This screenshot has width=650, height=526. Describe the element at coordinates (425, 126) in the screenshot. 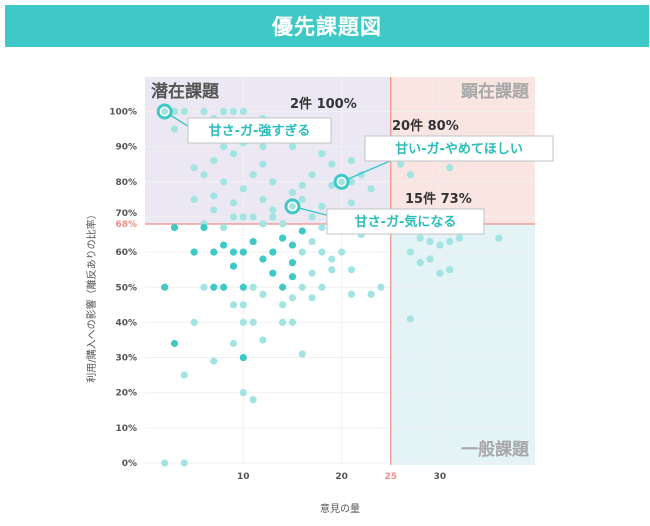

I see `highlight-stat-label: 20件 80%` at that location.